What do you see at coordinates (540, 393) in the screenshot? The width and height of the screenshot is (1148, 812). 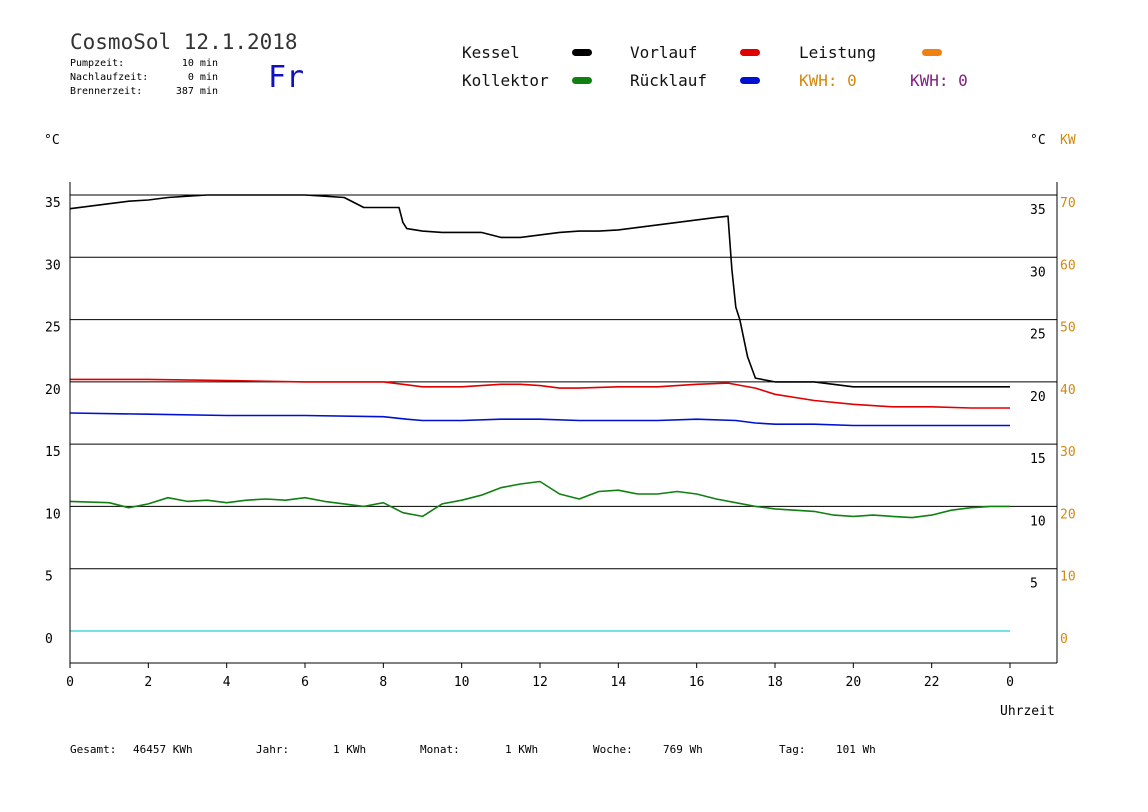 I see `series-vorlauf-line` at bounding box center [540, 393].